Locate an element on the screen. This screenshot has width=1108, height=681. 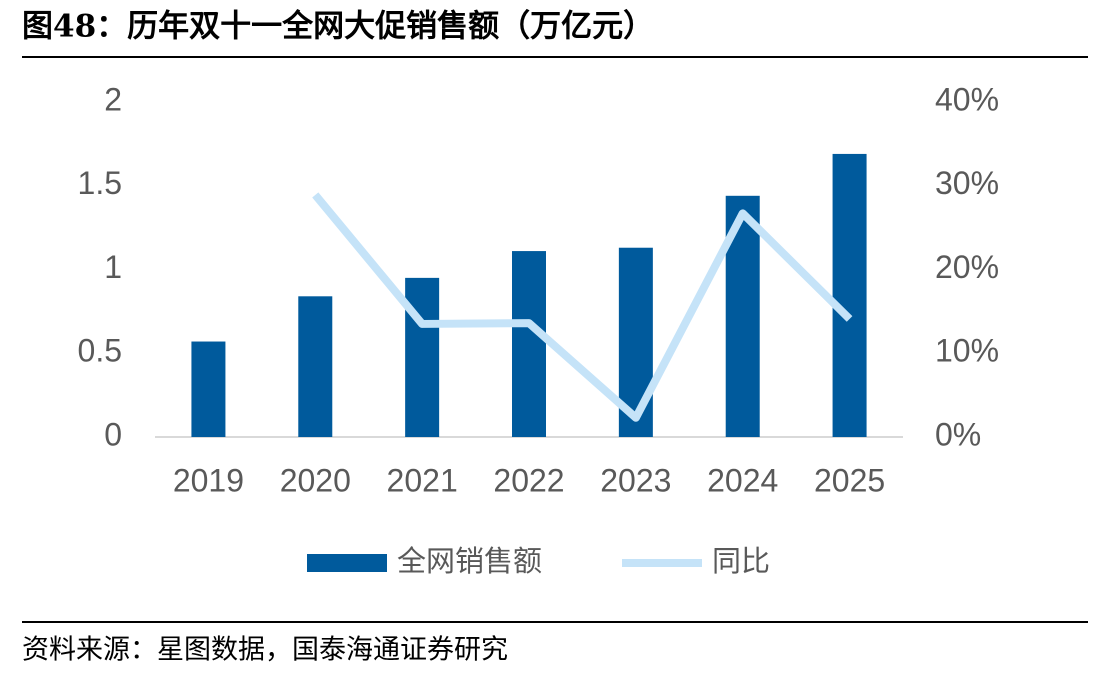
y-tick-label: 2 is located at coordinates (113, 99).